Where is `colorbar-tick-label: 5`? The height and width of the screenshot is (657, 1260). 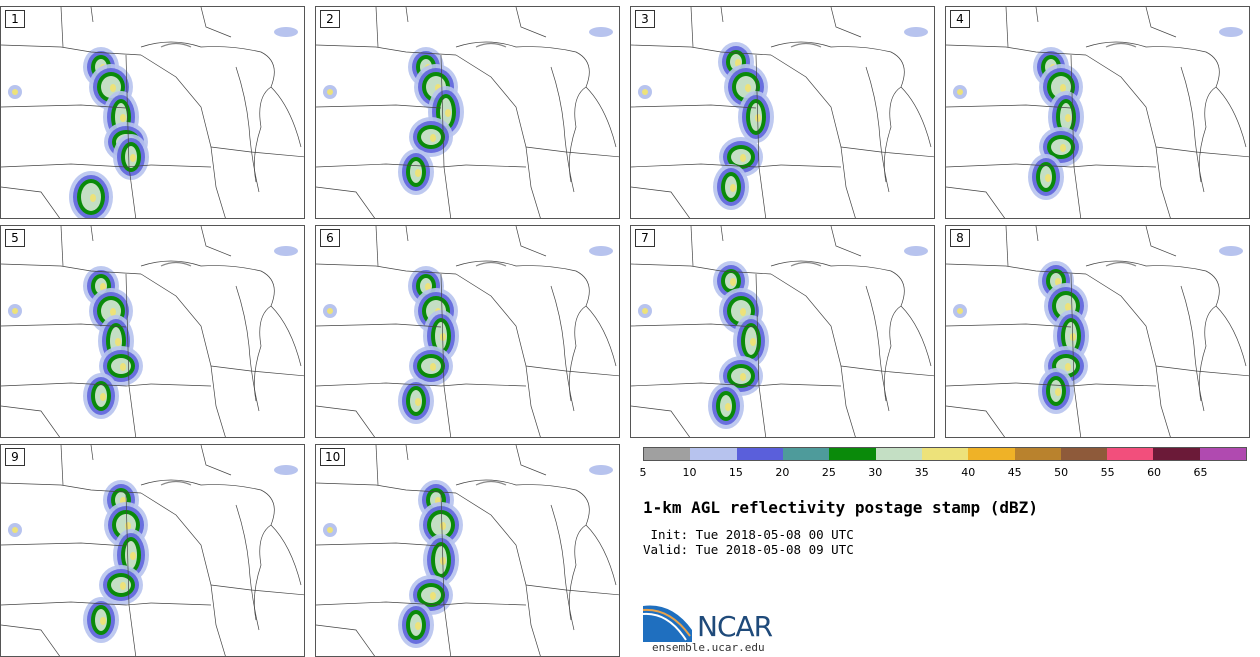 colorbar-tick-label: 5 is located at coordinates (643, 472).